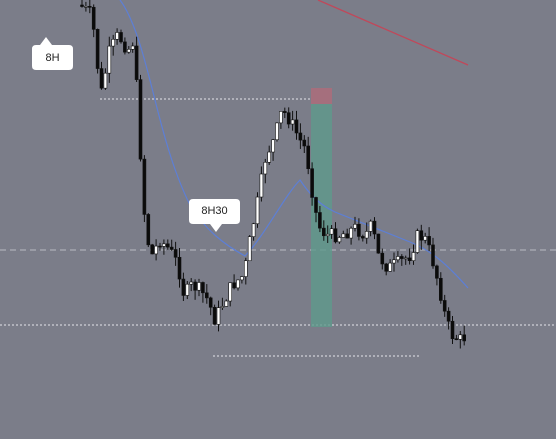 The width and height of the screenshot is (556, 439). I want to click on label-8h: 8H, so click(52, 53).